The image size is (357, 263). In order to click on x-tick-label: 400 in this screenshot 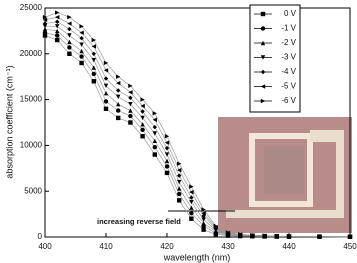, I will do `click(45, 246)`.